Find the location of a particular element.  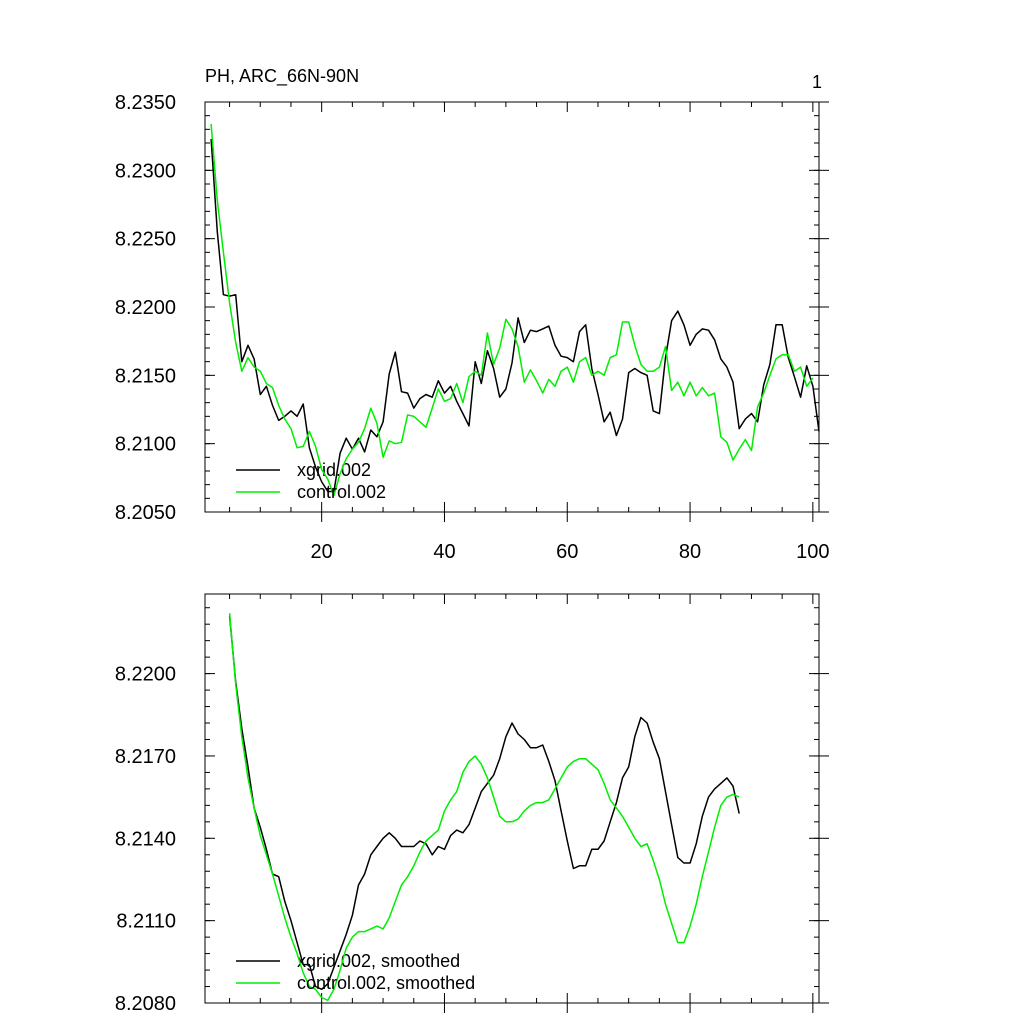

legend-label: xgrid.002 is located at coordinates (334, 470).